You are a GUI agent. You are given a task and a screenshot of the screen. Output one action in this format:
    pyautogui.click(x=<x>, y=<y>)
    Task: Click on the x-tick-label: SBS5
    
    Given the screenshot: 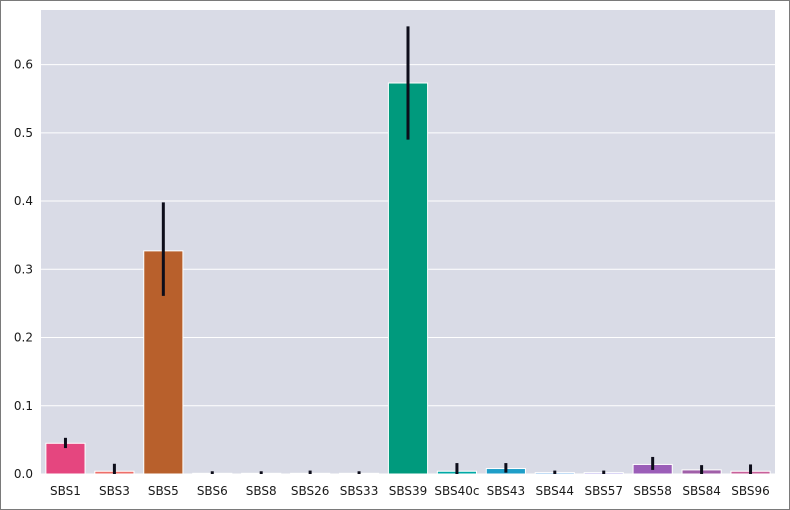 What is the action you would take?
    pyautogui.click(x=163, y=491)
    